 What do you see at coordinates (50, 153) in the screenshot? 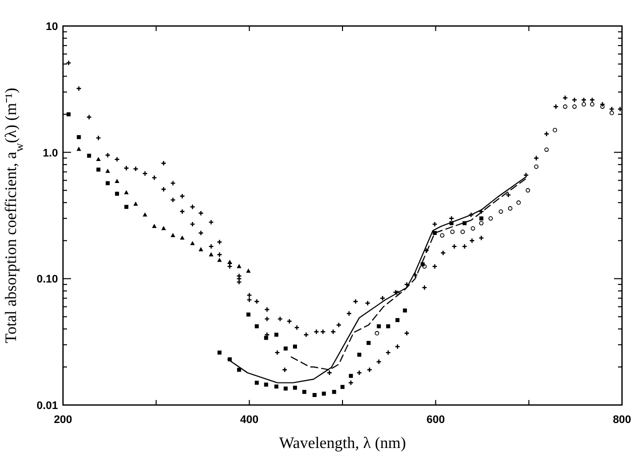
I see `y-tick-label: 1.0` at bounding box center [50, 153].